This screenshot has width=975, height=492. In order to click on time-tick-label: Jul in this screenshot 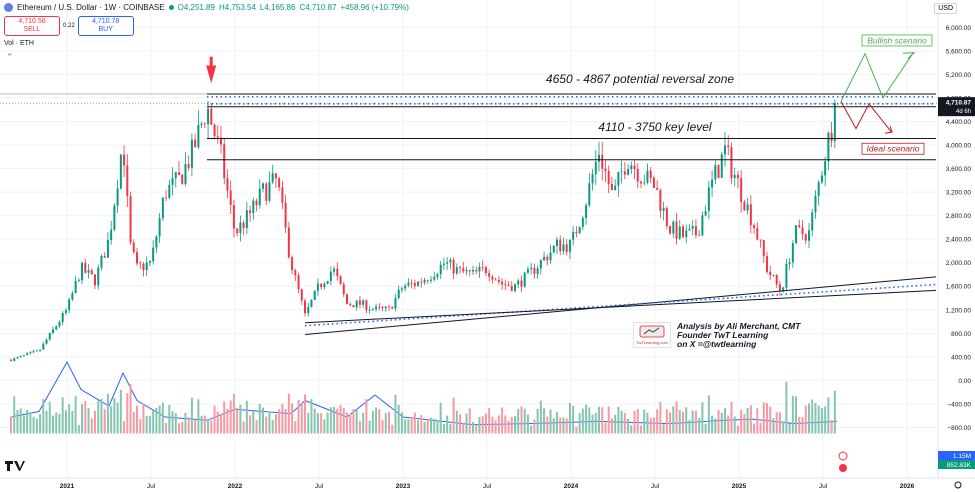, I will do `click(487, 486)`.